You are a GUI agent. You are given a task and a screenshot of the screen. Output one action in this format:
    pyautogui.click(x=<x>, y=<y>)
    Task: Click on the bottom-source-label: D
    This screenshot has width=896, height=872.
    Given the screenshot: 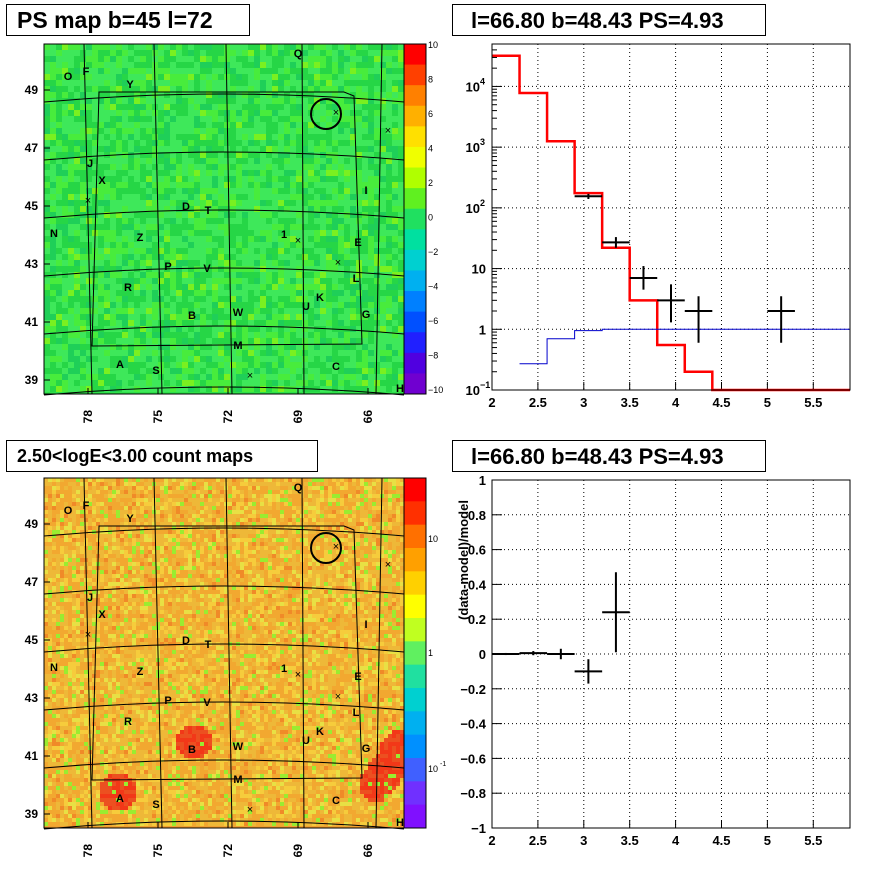 What is the action you would take?
    pyautogui.click(x=186, y=641)
    